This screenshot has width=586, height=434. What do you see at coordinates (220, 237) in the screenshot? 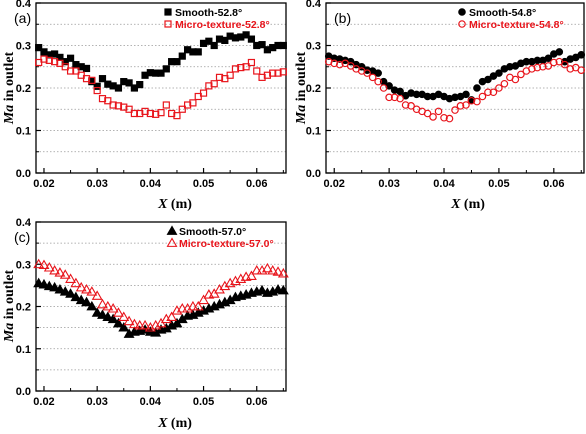
I see `legend: Smooth-57.0°Micro-texture-57.0°` at bounding box center [220, 237].